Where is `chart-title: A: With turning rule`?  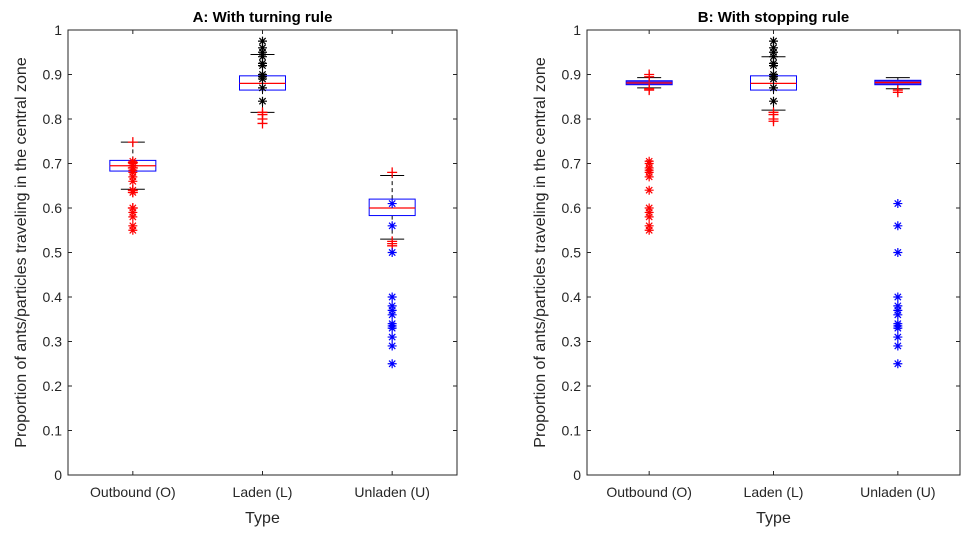 chart-title: A: With turning rule is located at coordinates (263, 17).